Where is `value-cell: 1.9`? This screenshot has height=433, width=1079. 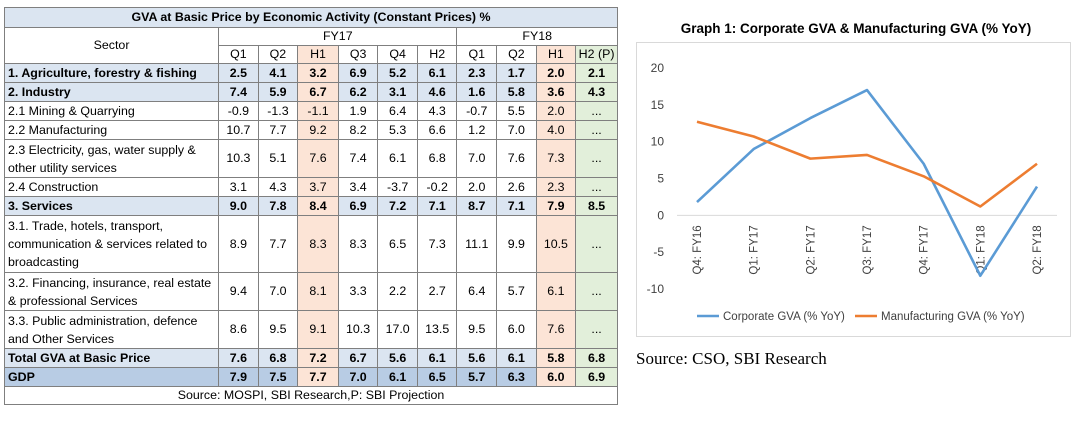
value-cell: 1.9 is located at coordinates (358, 111).